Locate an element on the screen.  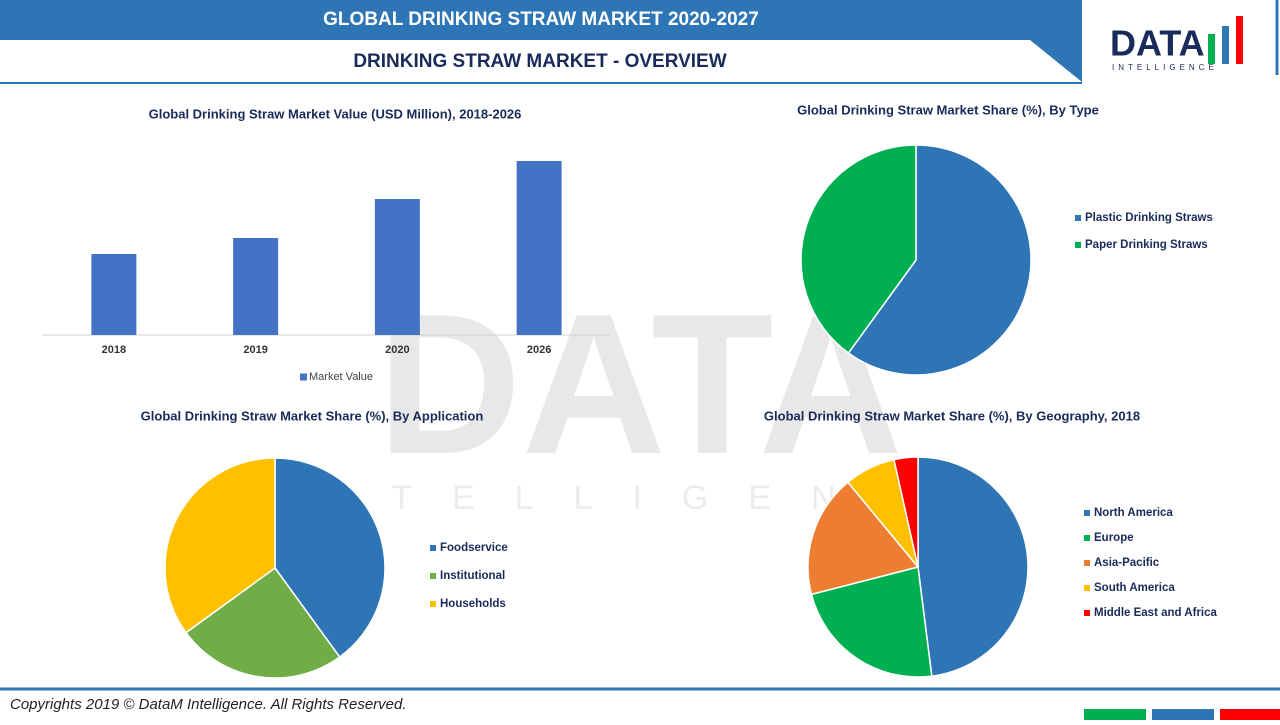
header-bar is located at coordinates (541, 20).